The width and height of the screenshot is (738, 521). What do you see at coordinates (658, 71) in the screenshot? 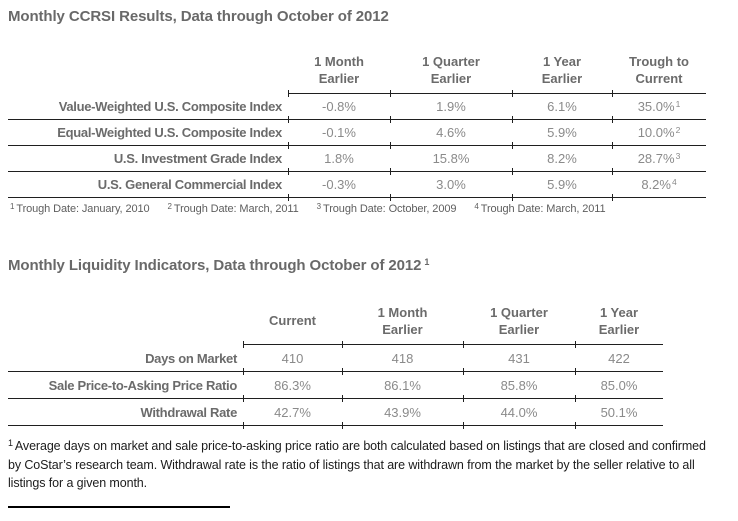
I see `col-header-trough-to-current: Trough to Current` at bounding box center [658, 71].